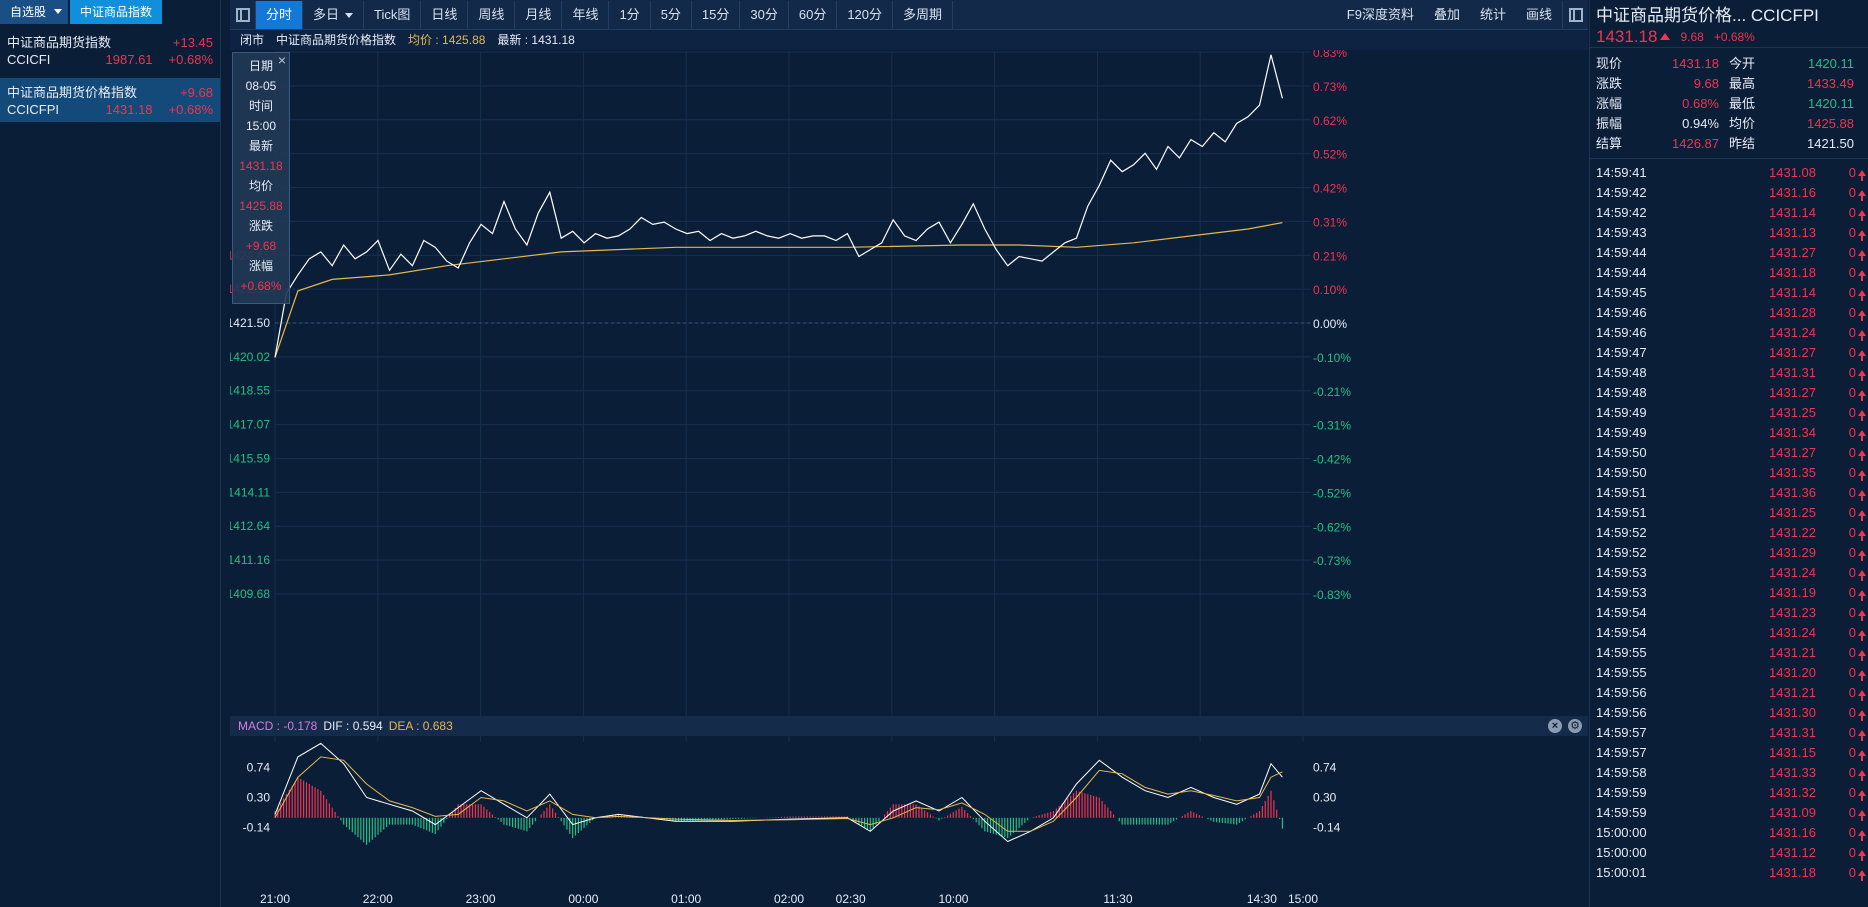 Image resolution: width=1868 pixels, height=907 pixels. Describe the element at coordinates (1262, 899) in the screenshot. I see `x-tick-label: 14:30` at that location.